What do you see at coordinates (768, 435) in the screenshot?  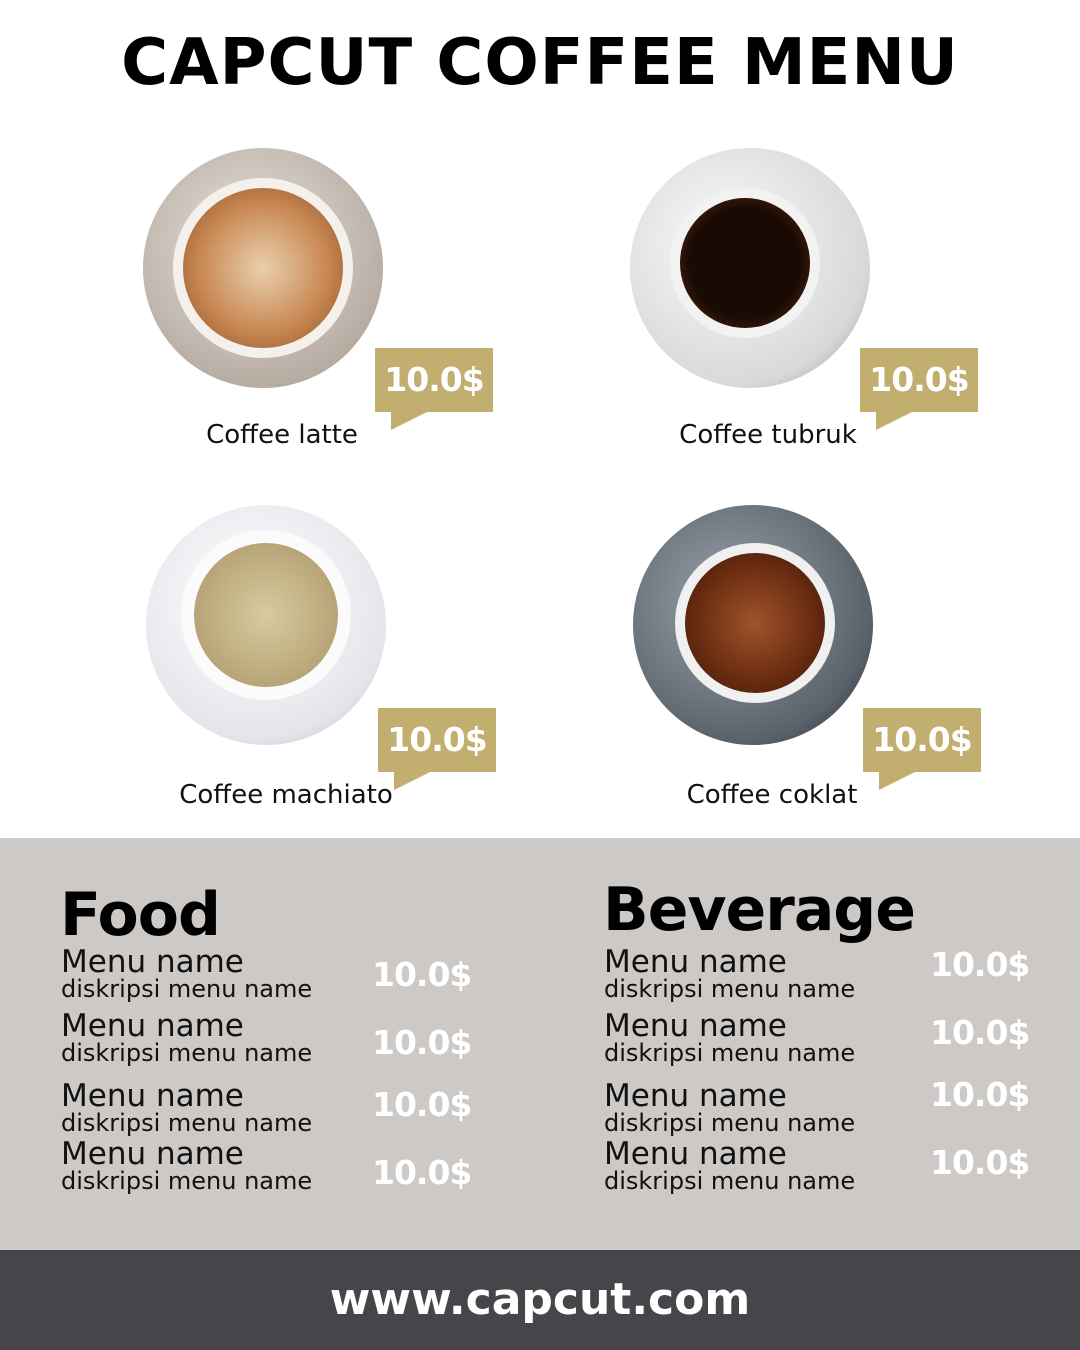 I see `coffee-name: Coffee tubruk` at bounding box center [768, 435].